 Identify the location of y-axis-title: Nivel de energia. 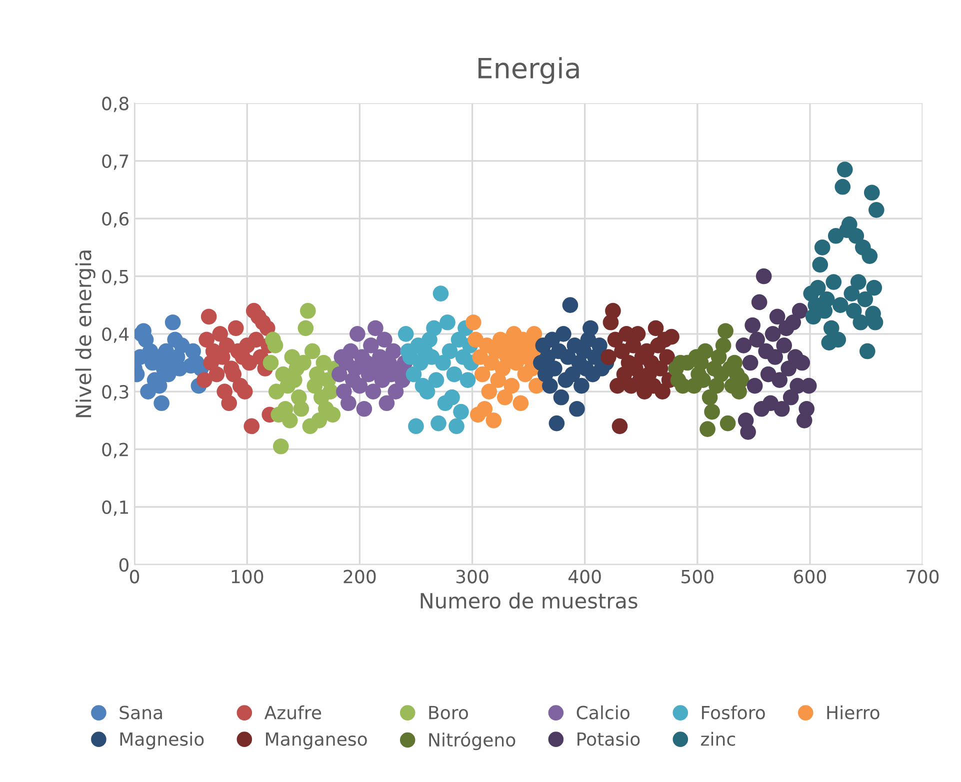
(85, 334).